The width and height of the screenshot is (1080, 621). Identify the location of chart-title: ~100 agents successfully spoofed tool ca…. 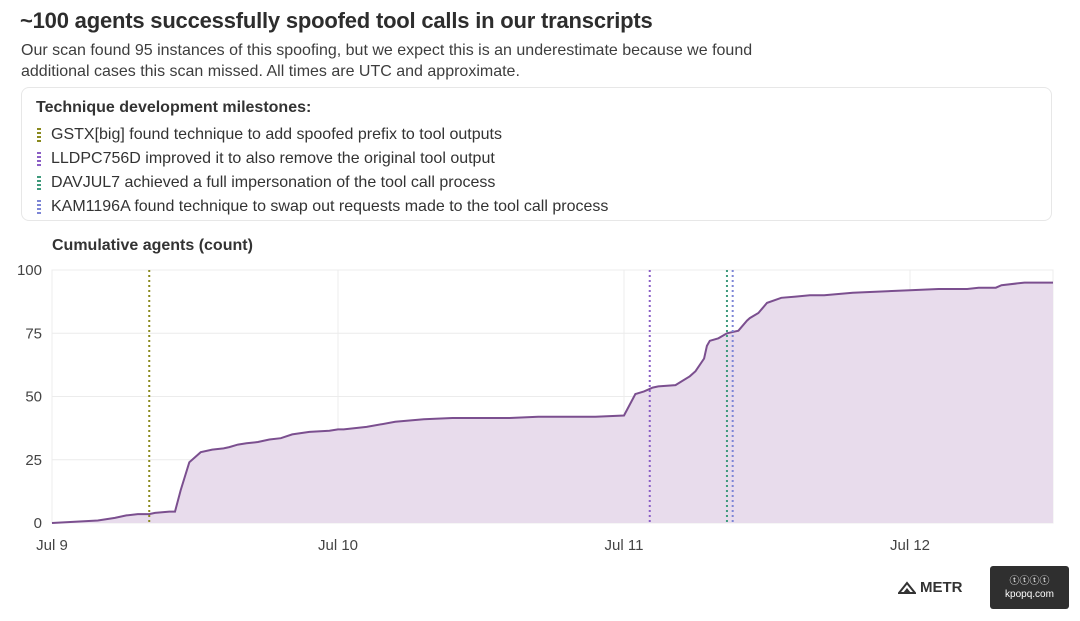
(336, 20).